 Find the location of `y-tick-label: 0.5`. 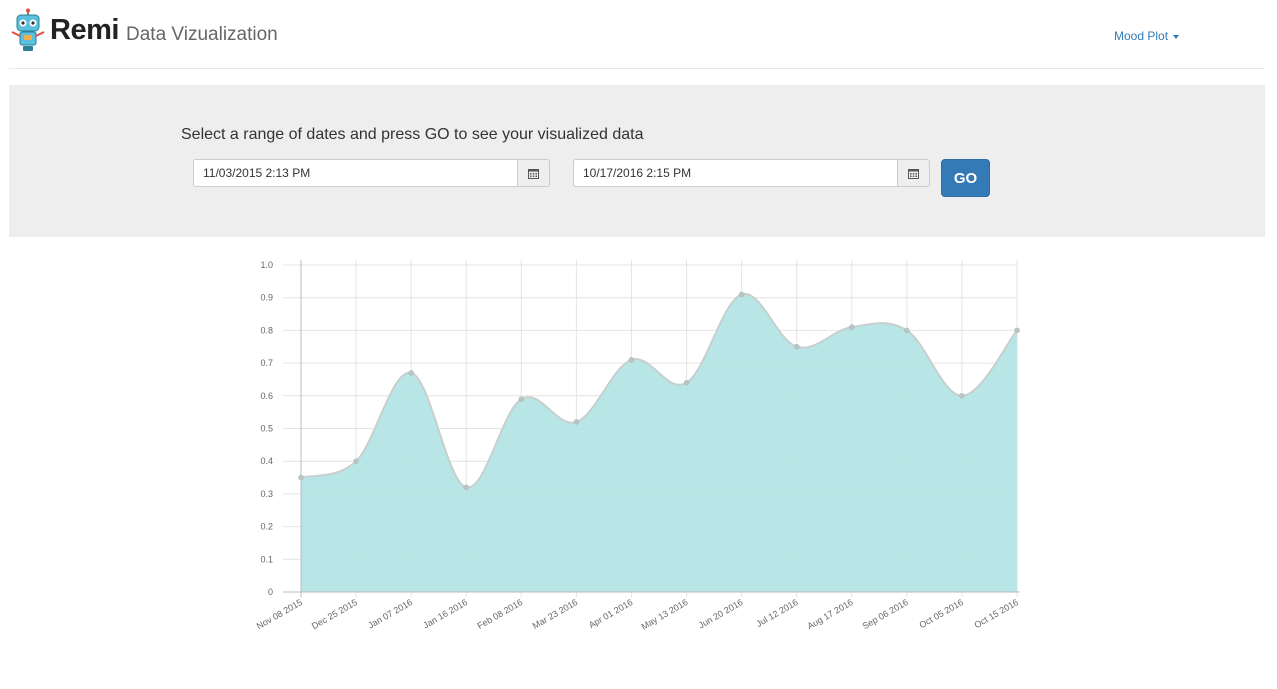

y-tick-label: 0.5 is located at coordinates (266, 429).